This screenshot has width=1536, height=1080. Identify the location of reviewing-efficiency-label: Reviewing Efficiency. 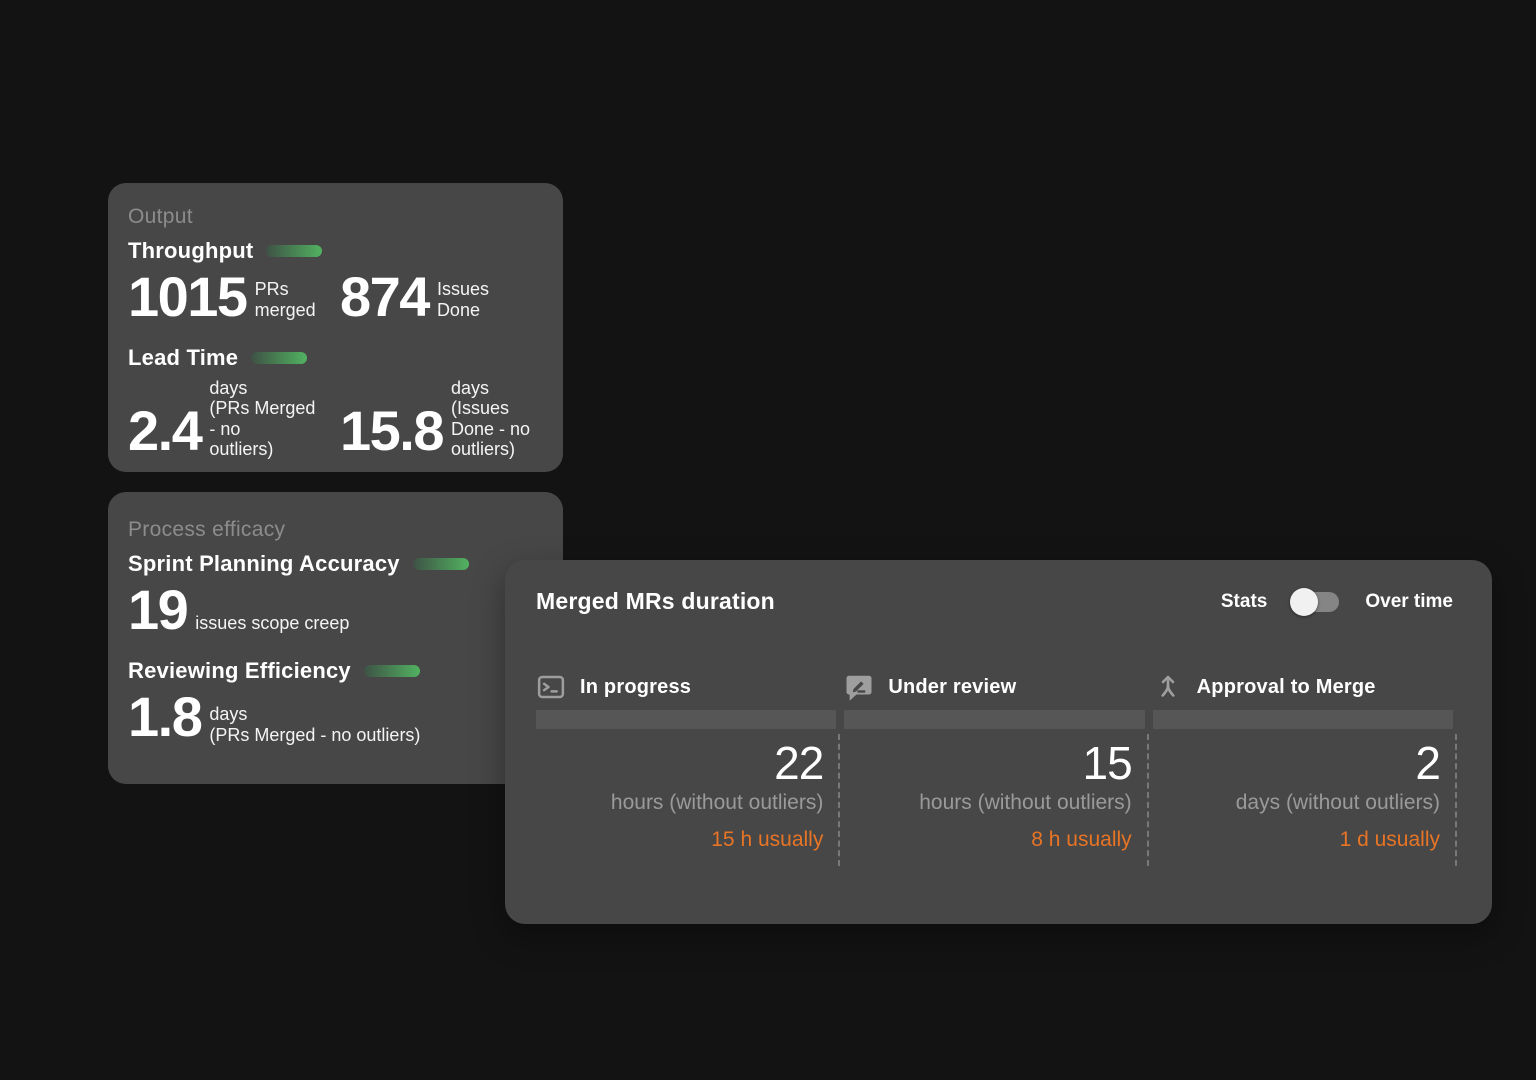
(239, 670).